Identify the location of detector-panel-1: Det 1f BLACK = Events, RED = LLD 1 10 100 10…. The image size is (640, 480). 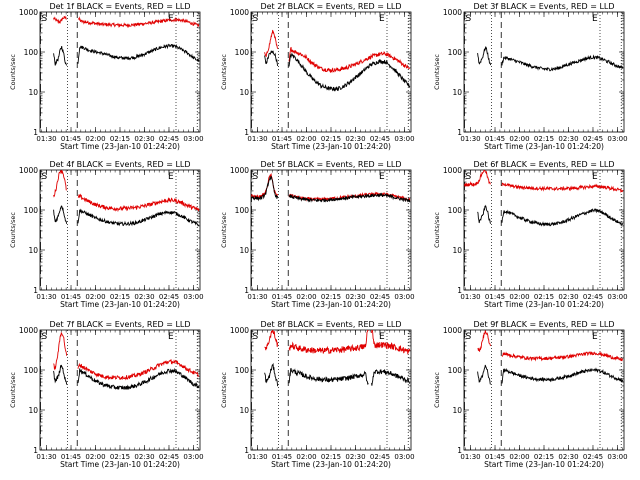
(106, 76).